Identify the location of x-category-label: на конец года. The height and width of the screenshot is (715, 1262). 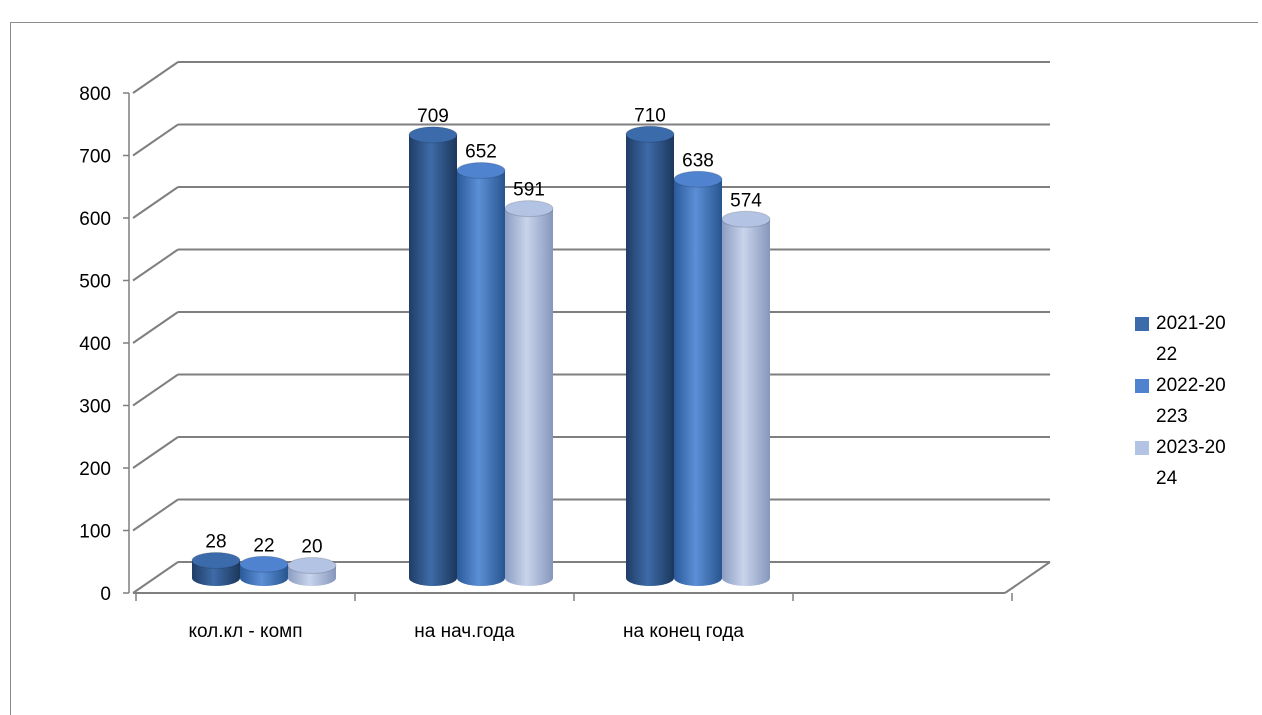
(683, 631).